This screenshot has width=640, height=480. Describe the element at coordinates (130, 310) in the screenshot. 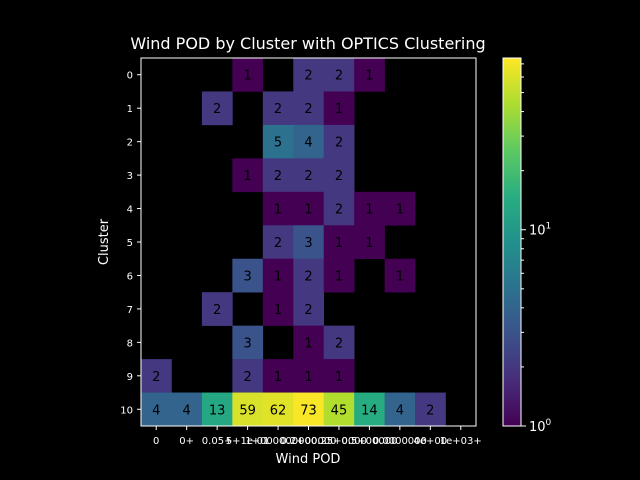

I see `y-tick-label: 7` at that location.